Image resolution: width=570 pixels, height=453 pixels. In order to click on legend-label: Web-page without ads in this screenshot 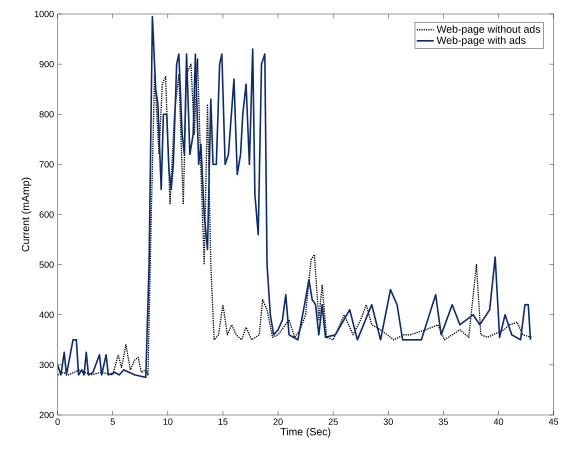, I will do `click(488, 30)`.